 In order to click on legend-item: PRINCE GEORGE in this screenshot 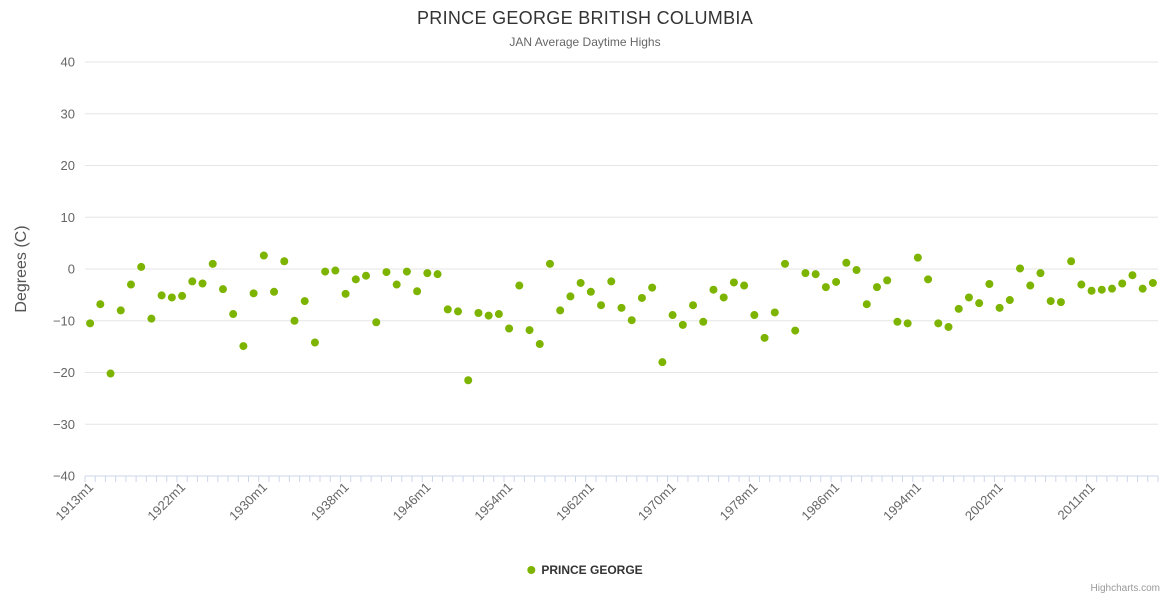, I will do `click(585, 570)`.